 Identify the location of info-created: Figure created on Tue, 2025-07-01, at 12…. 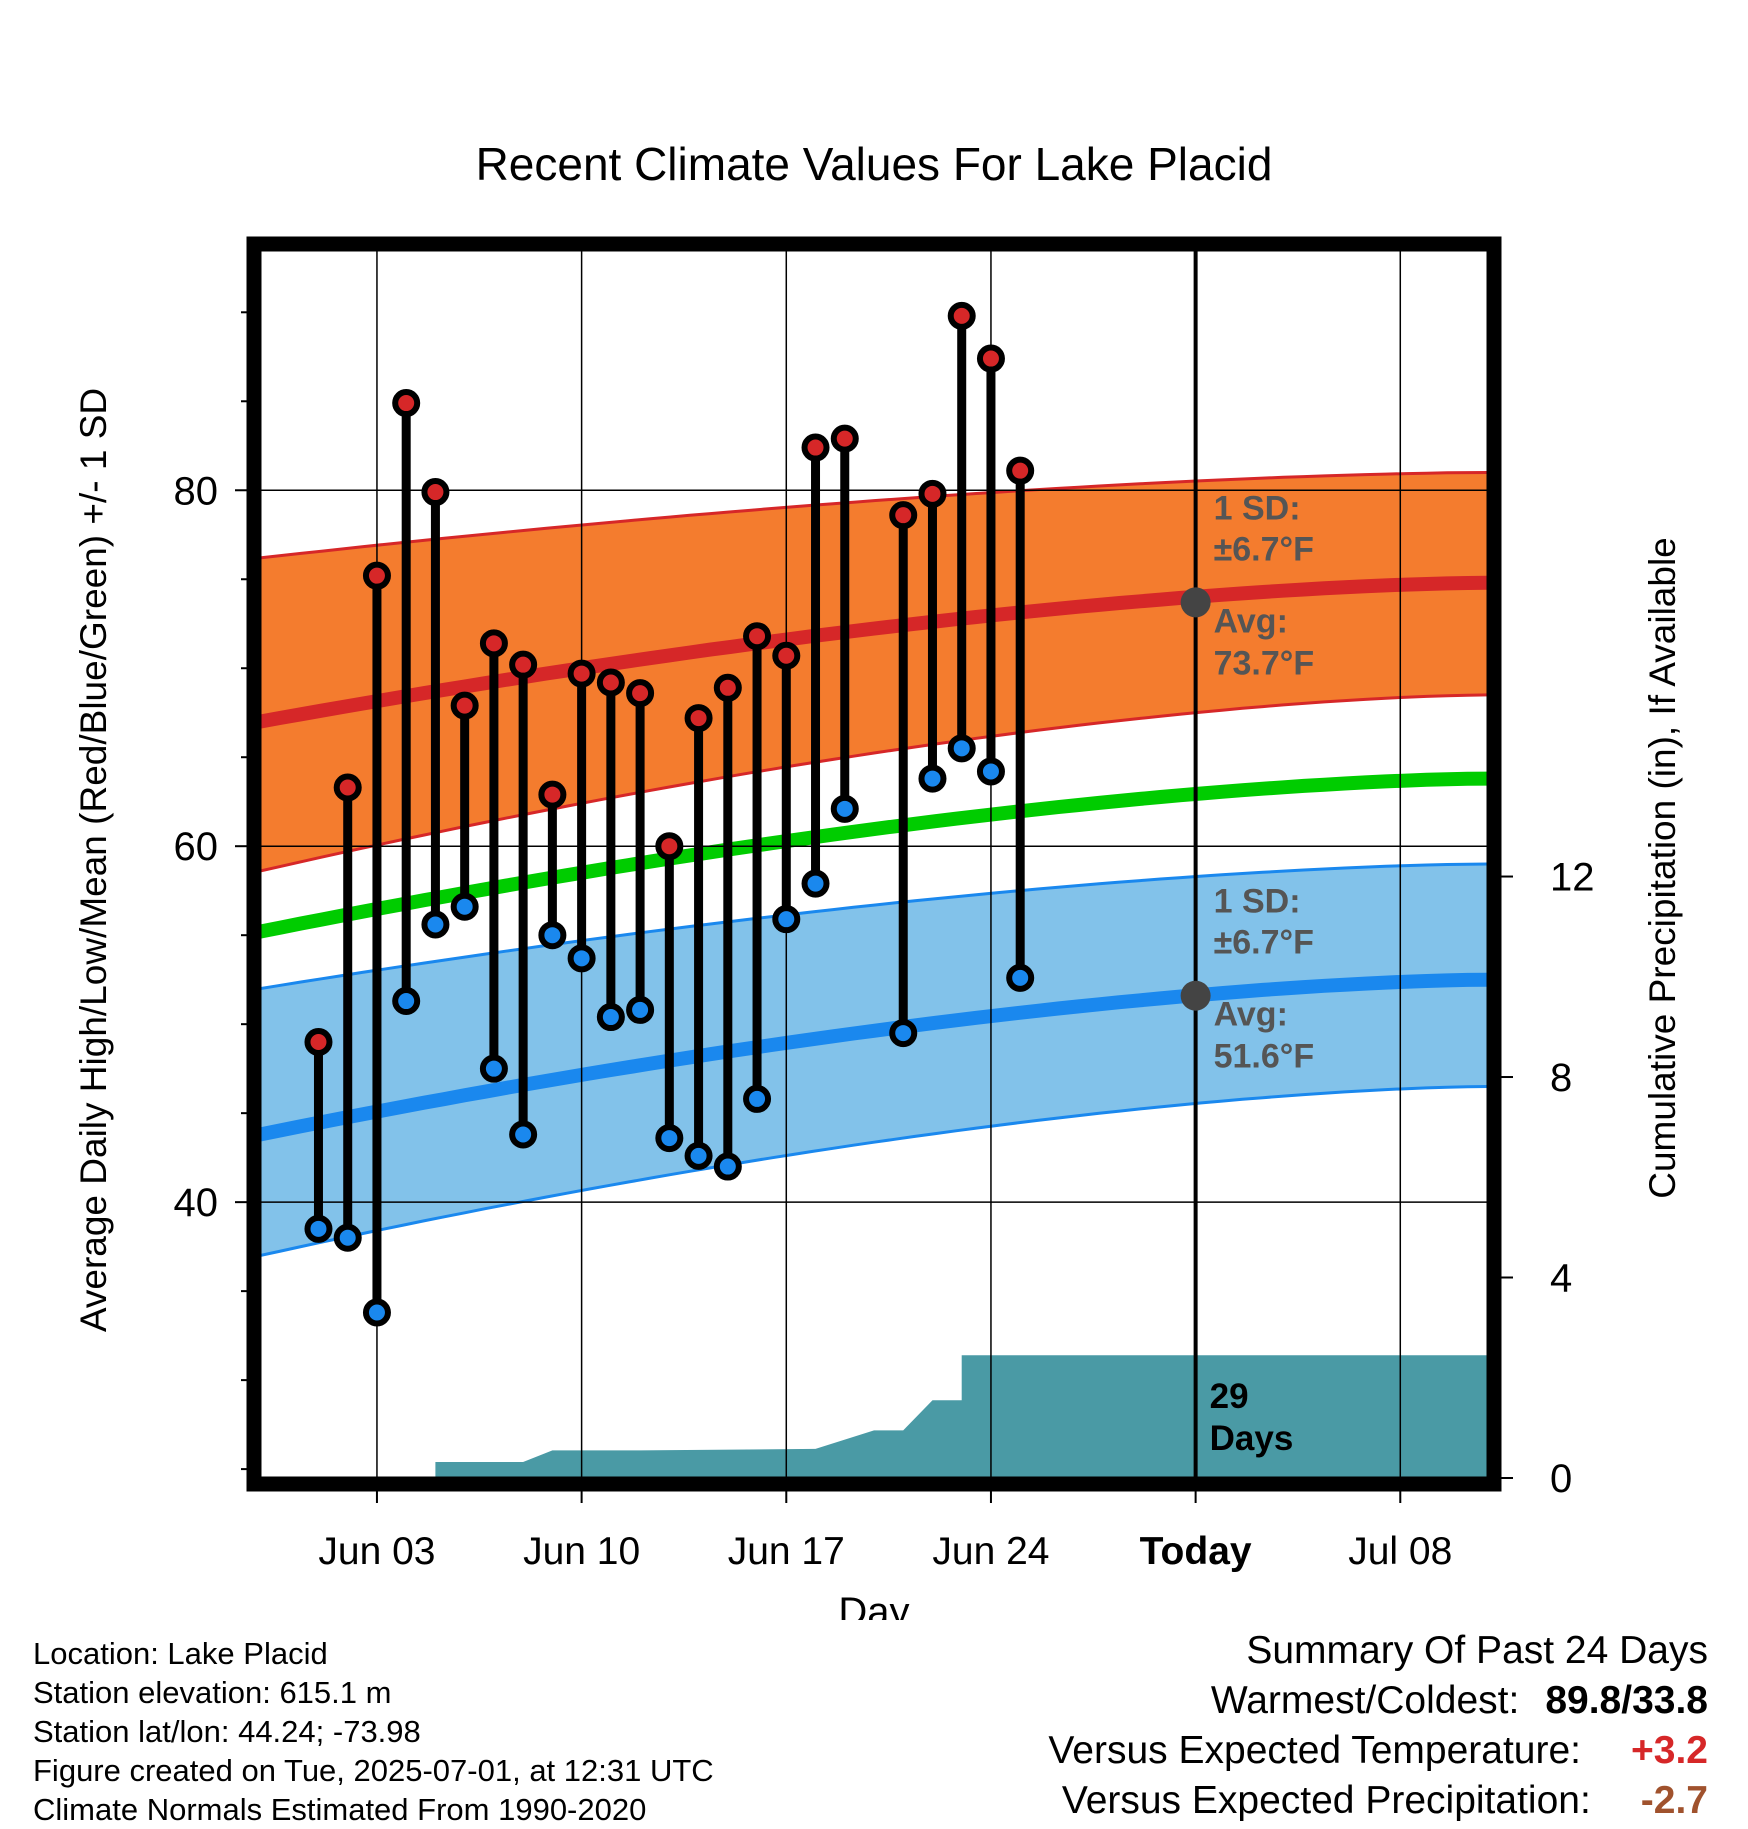
(373, 1770).